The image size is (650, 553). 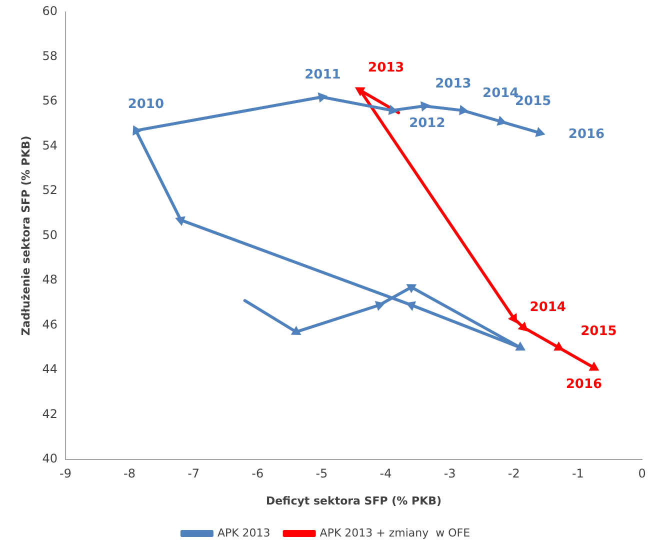 I want to click on y-tick-label: 46, so click(x=50, y=324).